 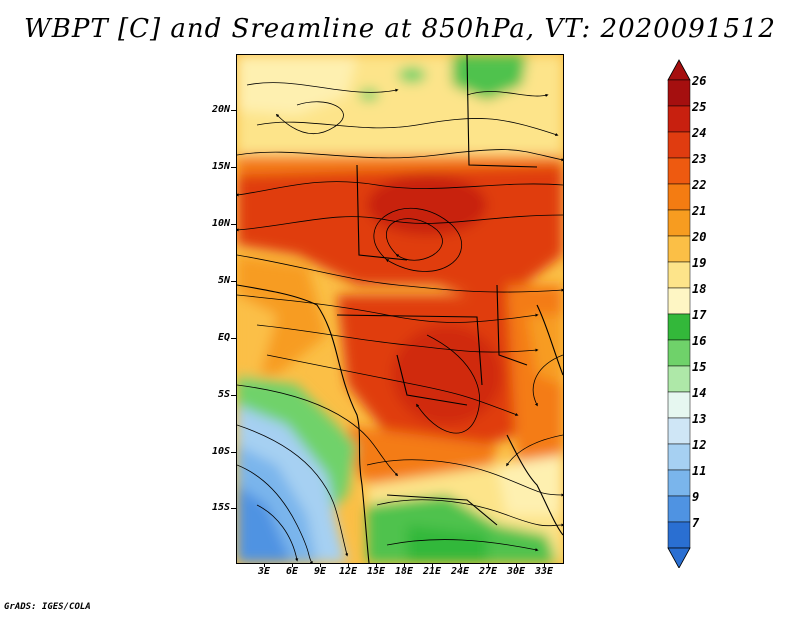 I want to click on colorbar-label: 16, so click(x=699, y=341).